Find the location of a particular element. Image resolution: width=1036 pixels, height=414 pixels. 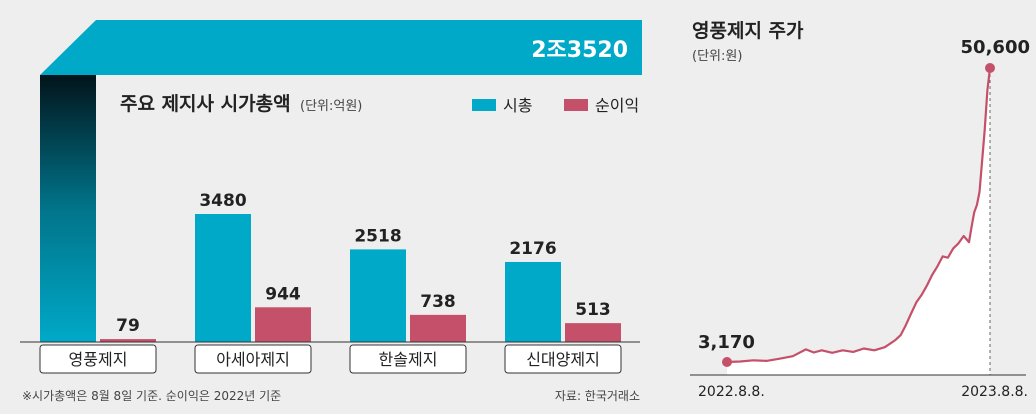

category-label-1: 영풍제지 is located at coordinates (98, 359).